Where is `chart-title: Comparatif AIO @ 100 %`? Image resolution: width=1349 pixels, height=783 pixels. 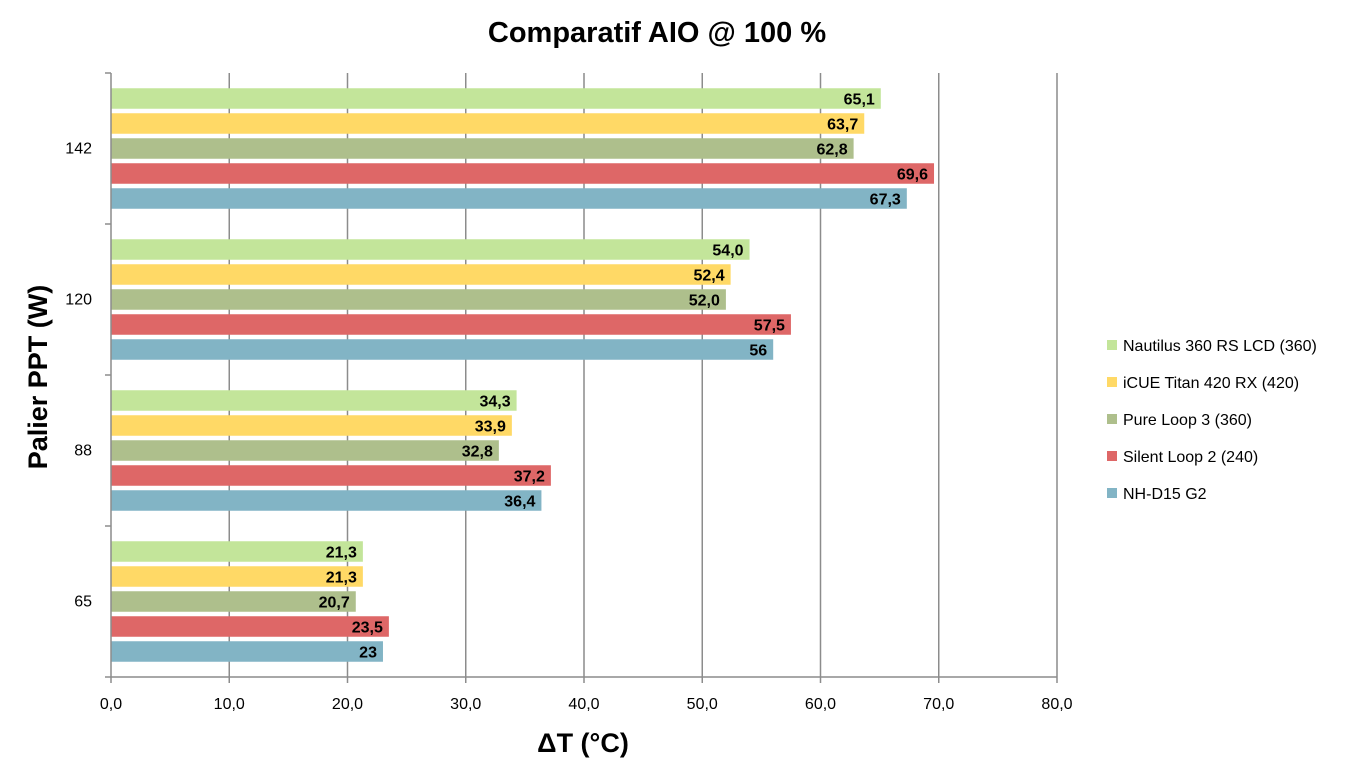
chart-title: Comparatif AIO @ 100 % is located at coordinates (657, 33).